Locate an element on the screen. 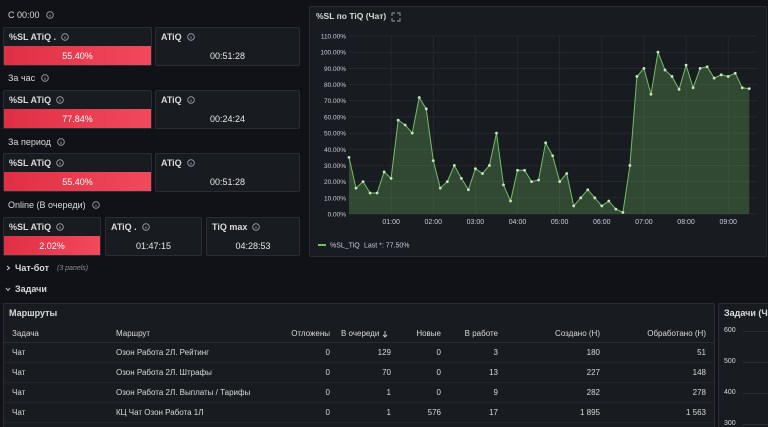  column-header-text: Обработано (Н) is located at coordinates (676, 333).